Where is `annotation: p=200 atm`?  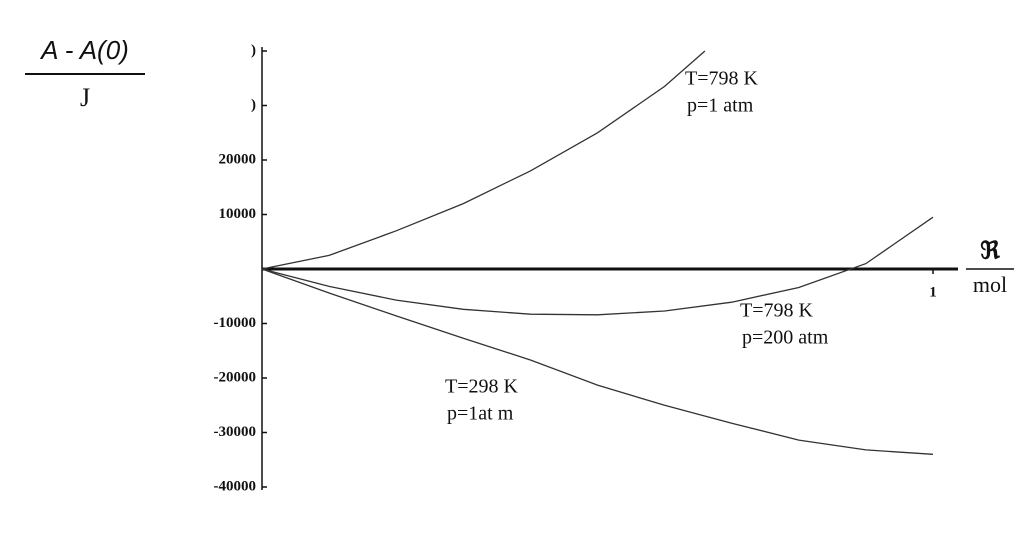 annotation: p=200 atm is located at coordinates (785, 338).